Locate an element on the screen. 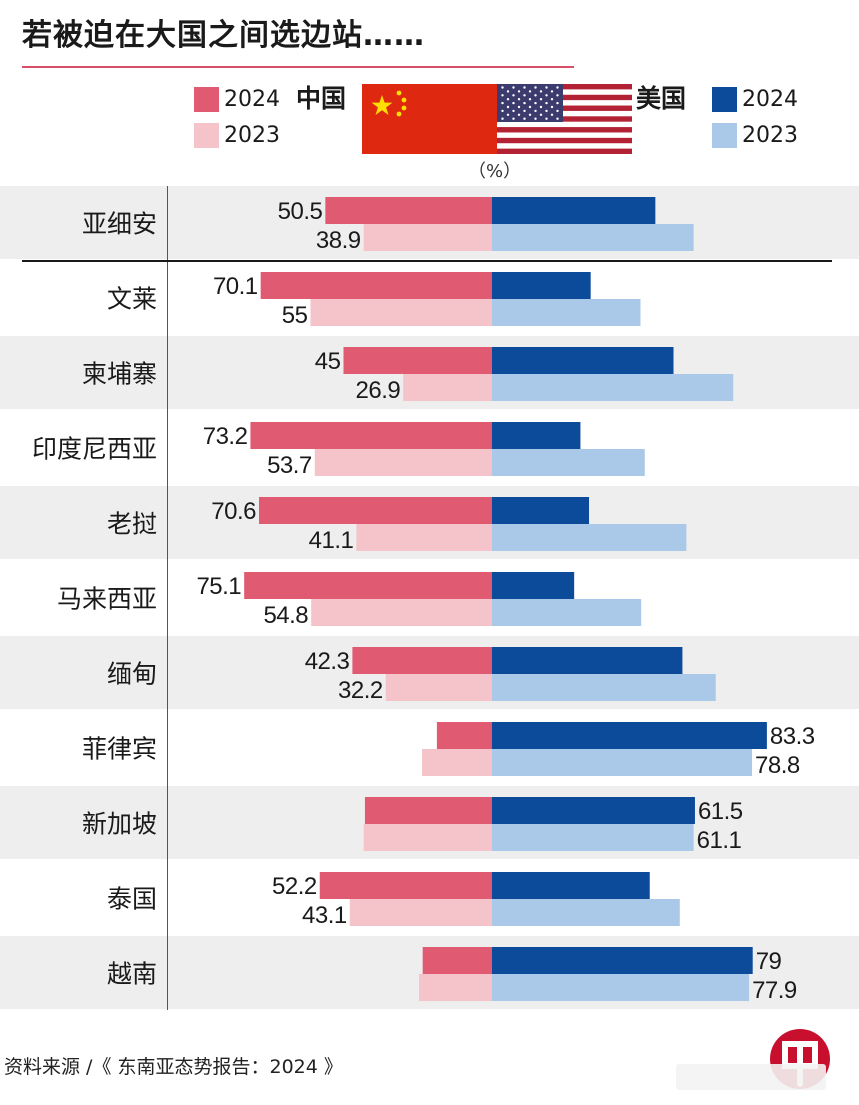 Image resolution: width=859 pixels, height=1105 pixels. category-label: 新加坡 is located at coordinates (119, 824).